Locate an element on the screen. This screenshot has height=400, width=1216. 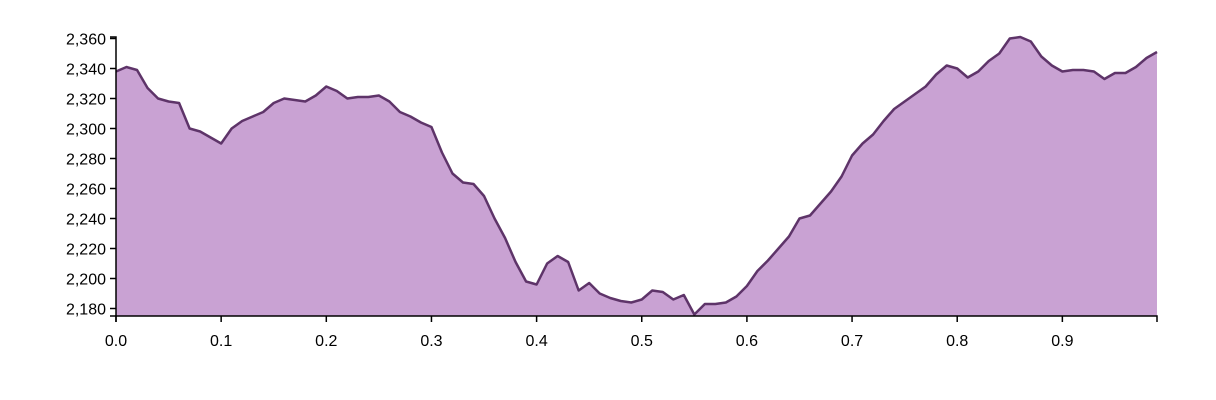
x-tick-label: 0.2 is located at coordinates (326, 341).